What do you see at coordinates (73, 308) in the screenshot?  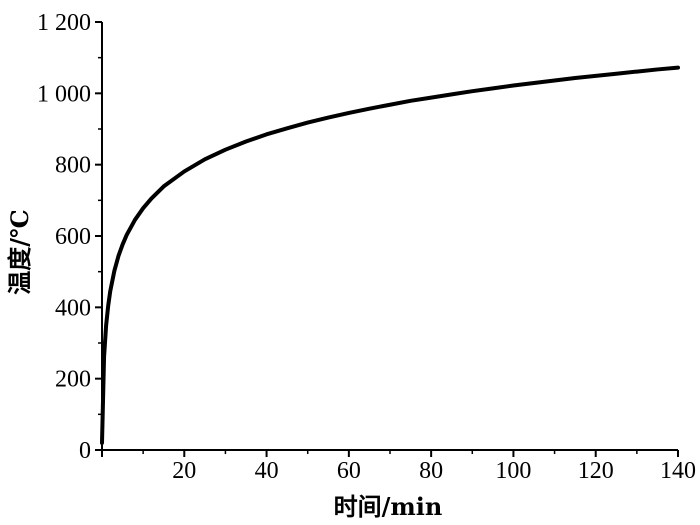 I see `y-tick-label: 400` at bounding box center [73, 308].